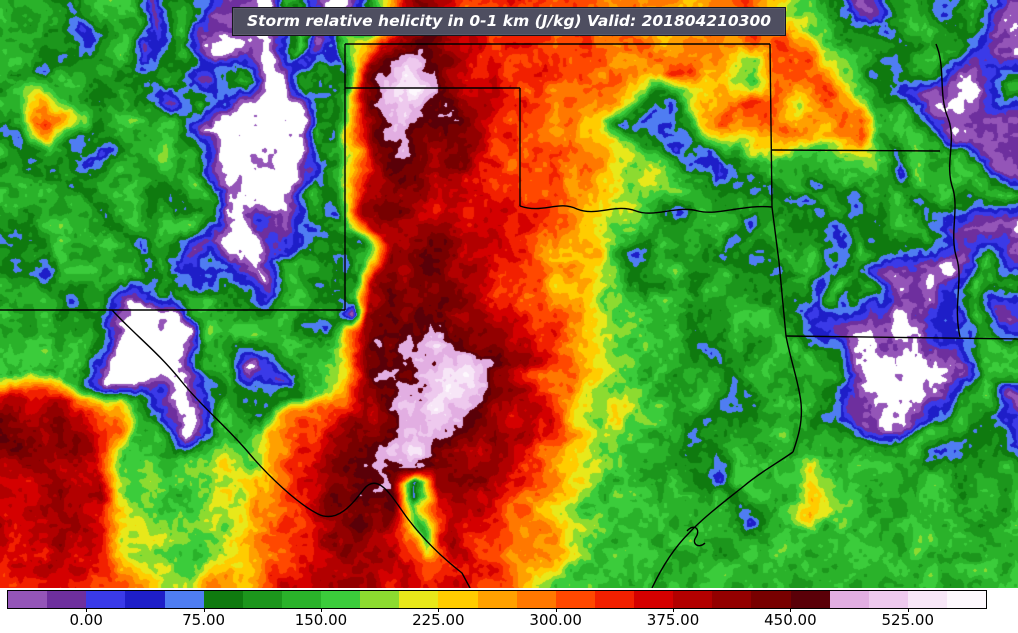 This screenshot has width=1018, height=633. Describe the element at coordinates (673, 620) in the screenshot. I see `colorbar-tick-label: 375.00` at that location.